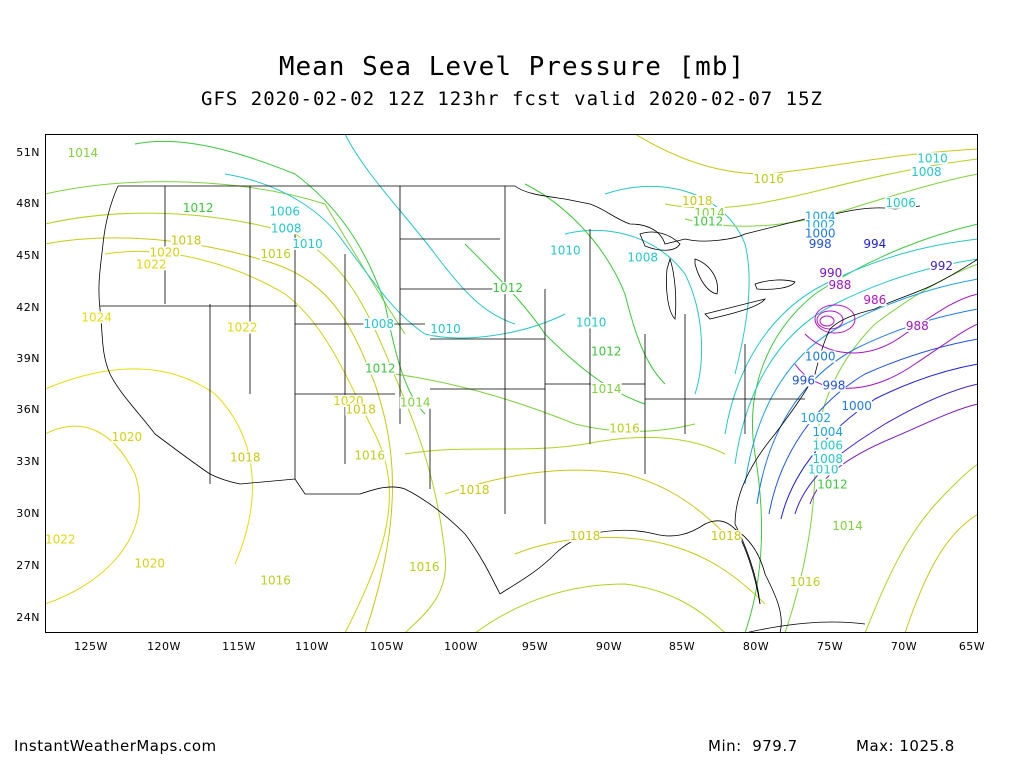 The image size is (1024, 768). Describe the element at coordinates (775, 746) in the screenshot. I see `min-value: 979.7` at that location.